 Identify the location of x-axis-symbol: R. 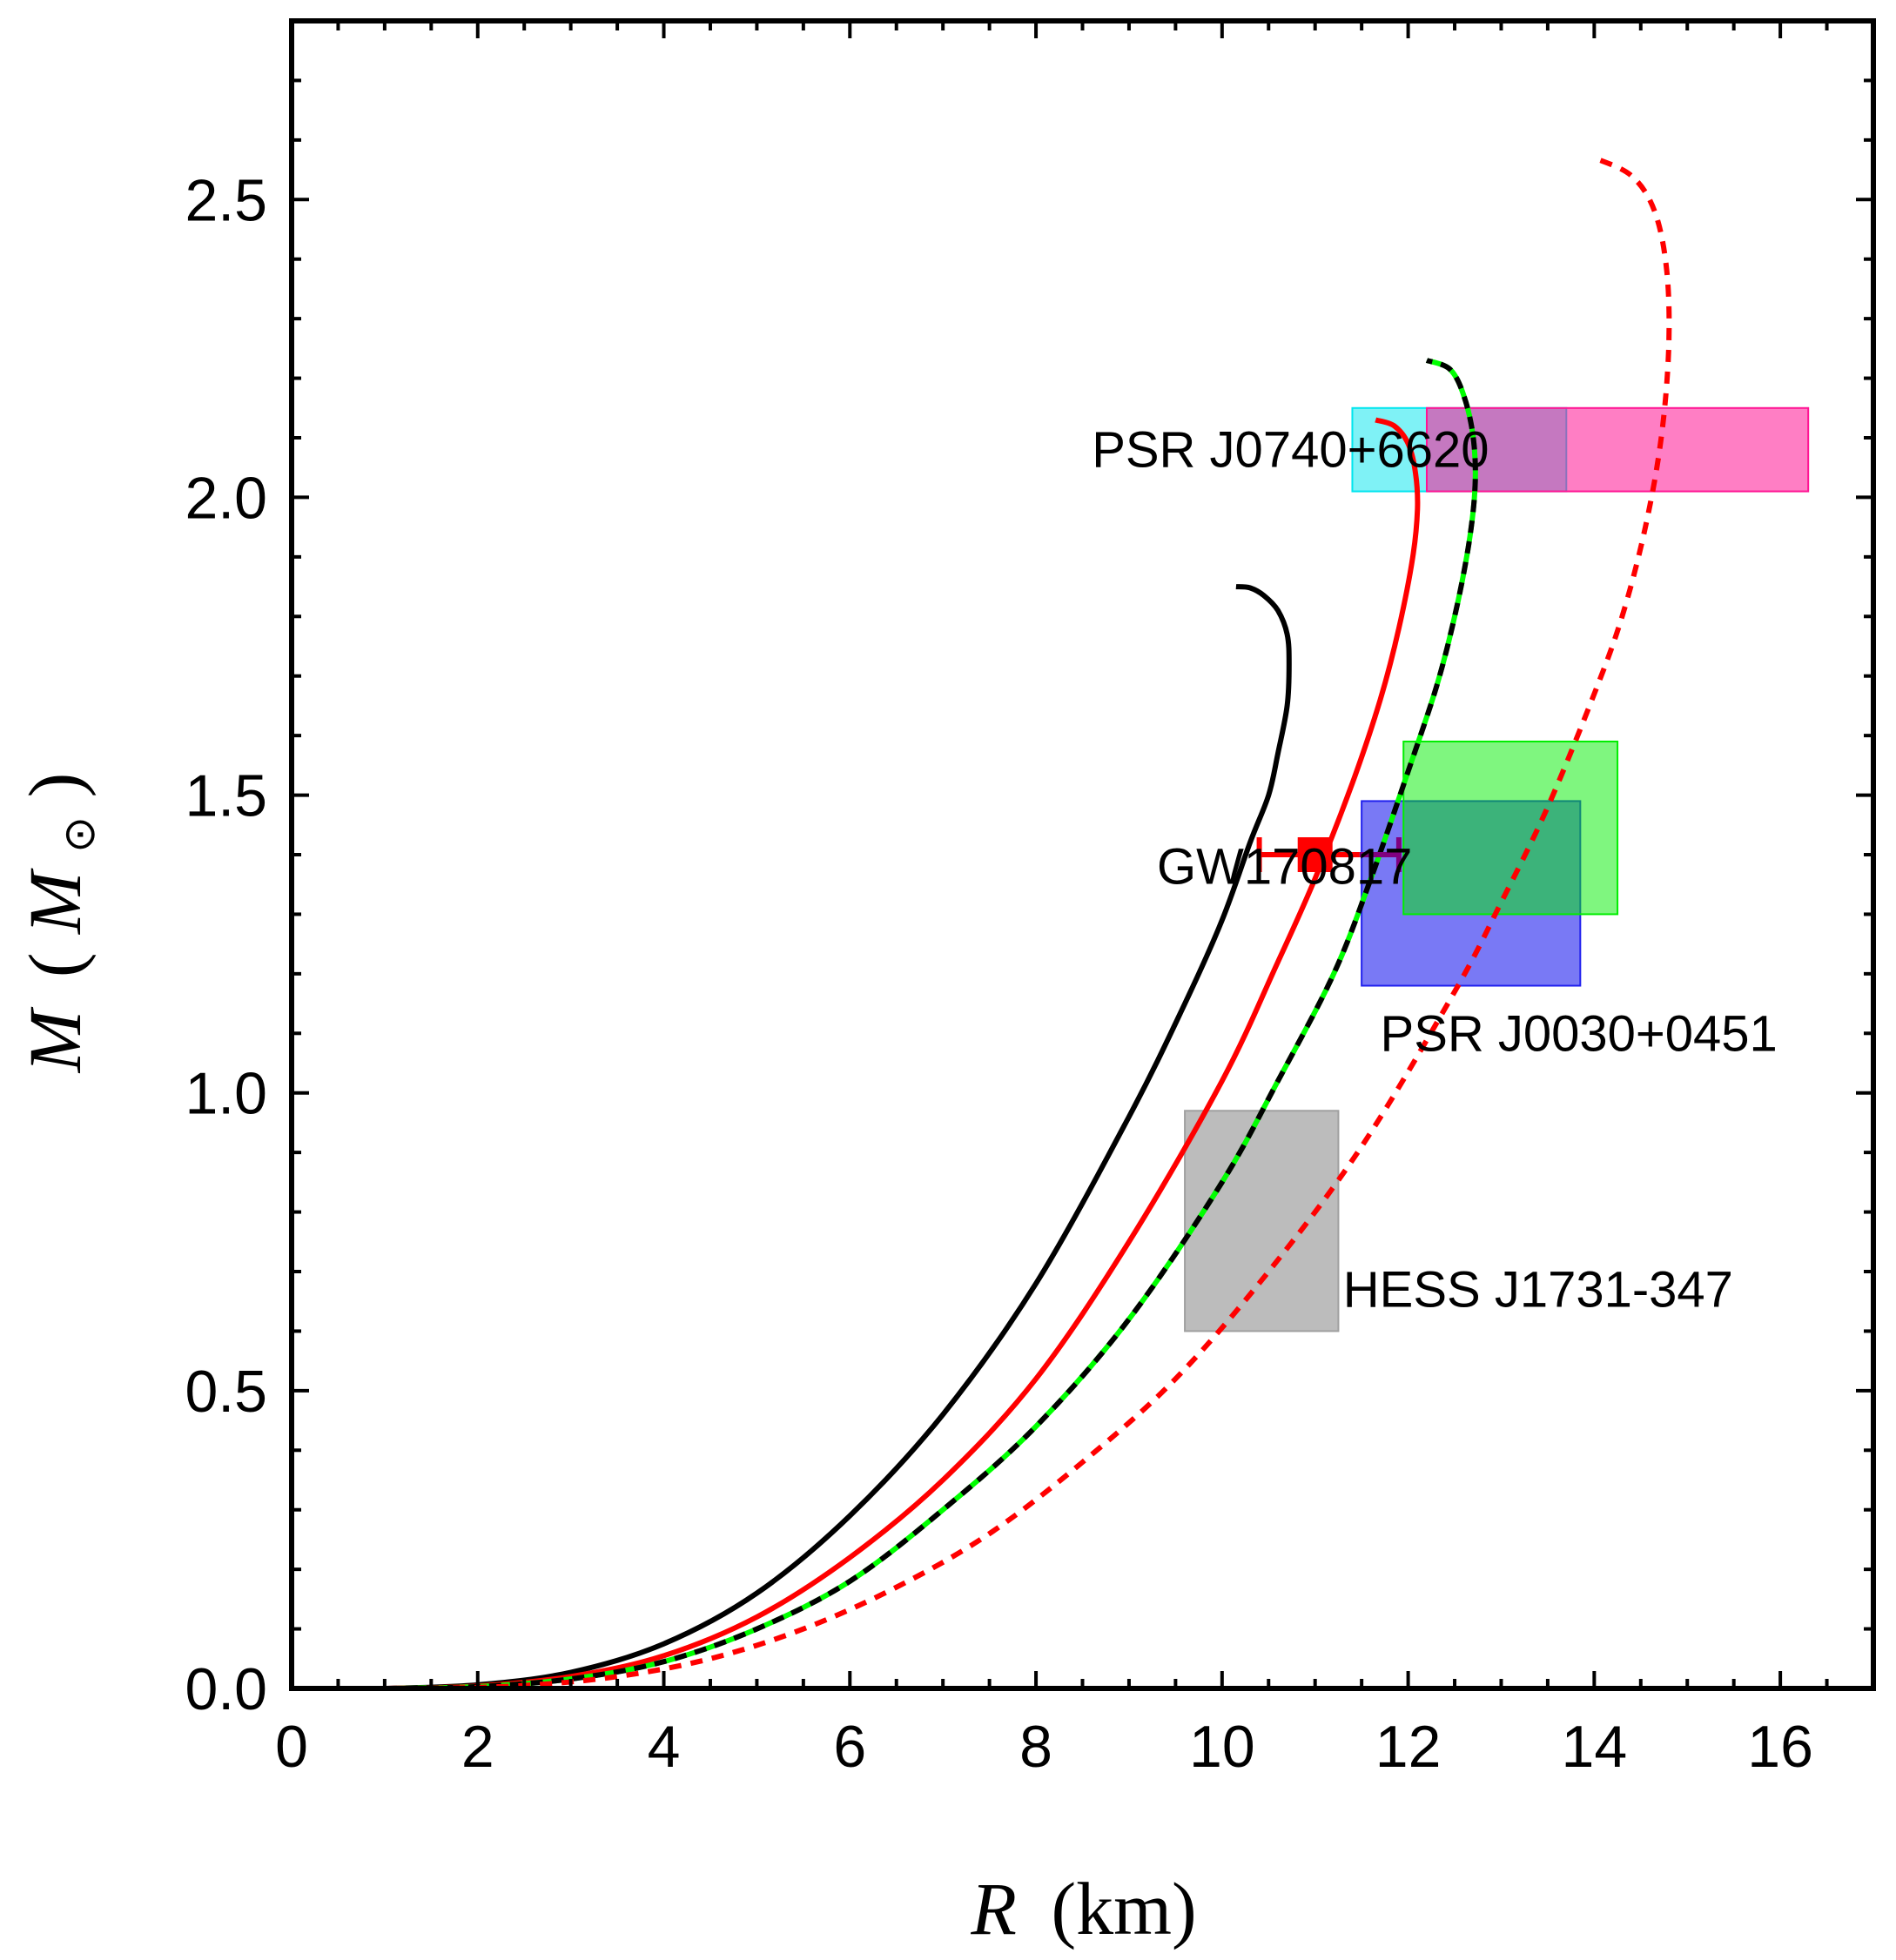
(993, 1908).